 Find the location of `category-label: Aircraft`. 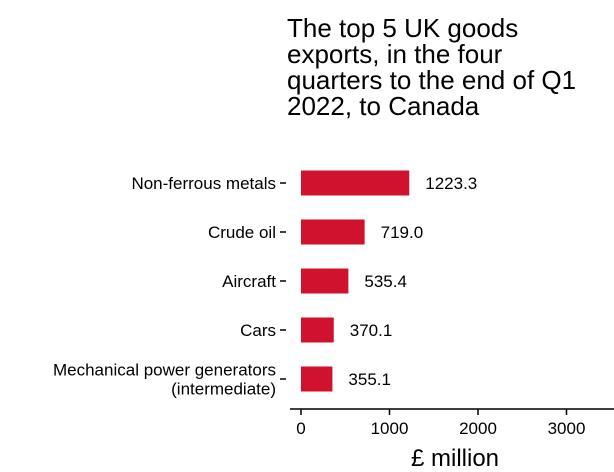

category-label: Aircraft is located at coordinates (249, 281).